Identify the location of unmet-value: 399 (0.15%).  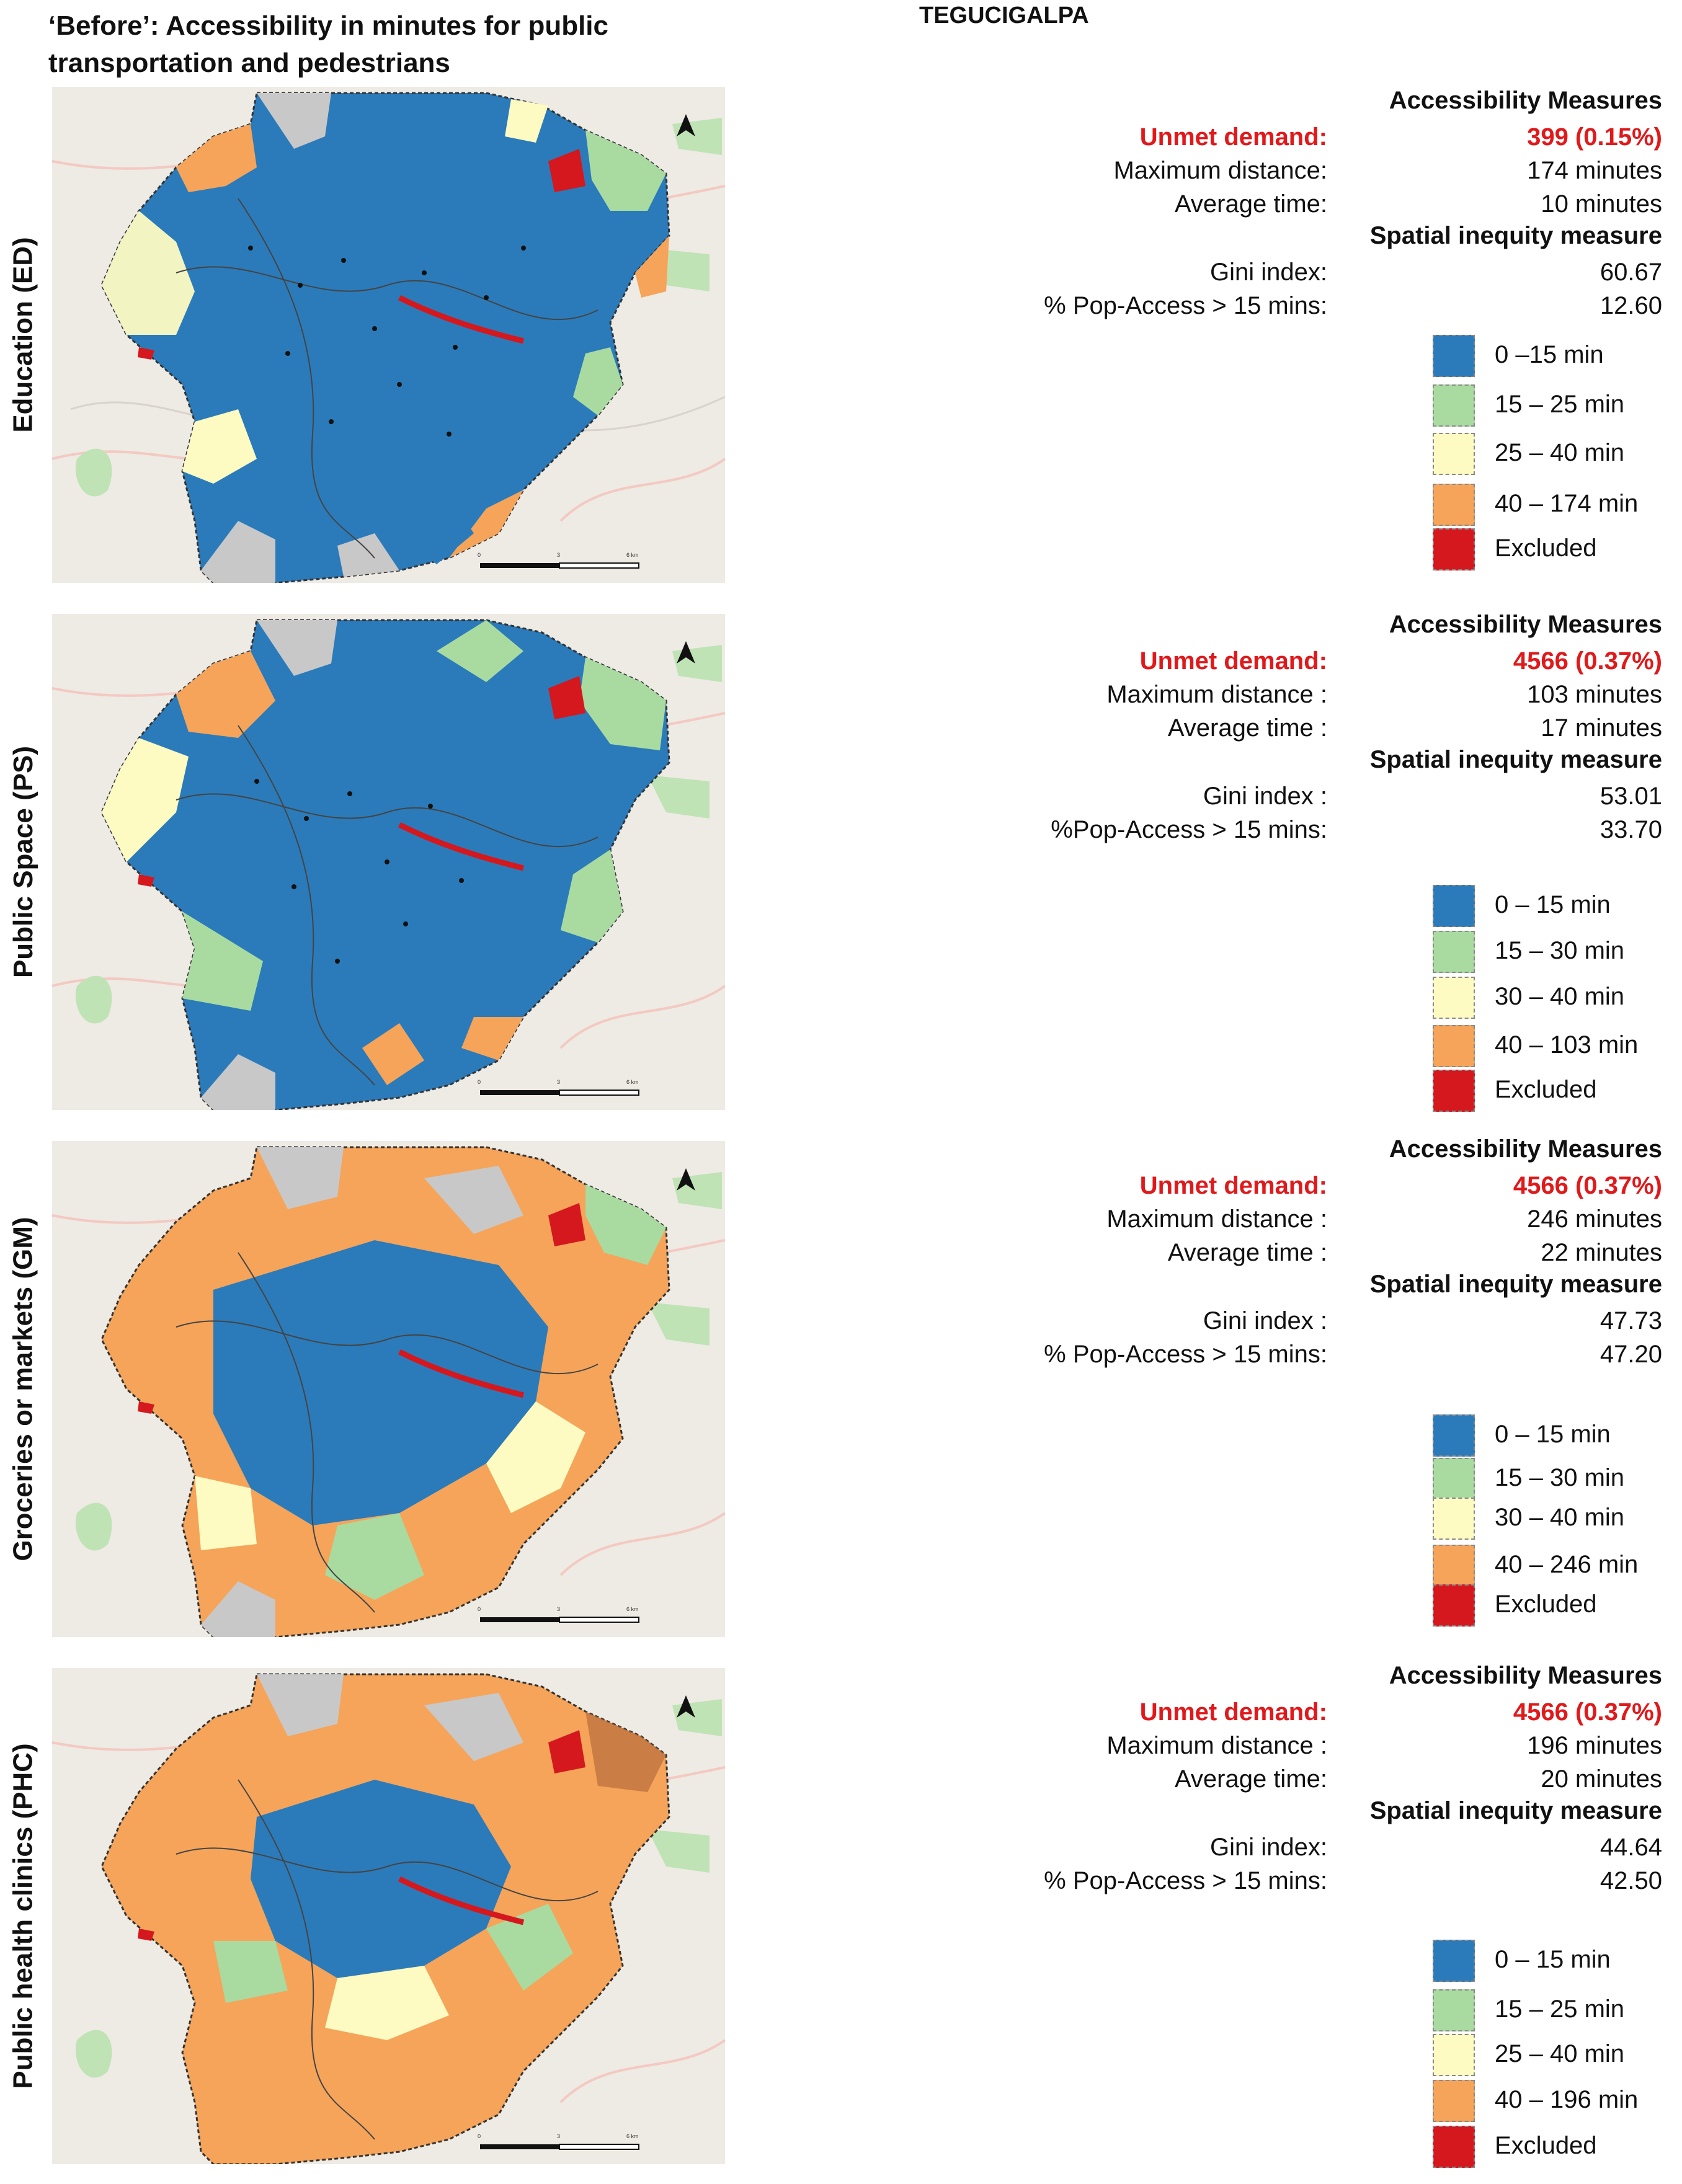
(1594, 137).